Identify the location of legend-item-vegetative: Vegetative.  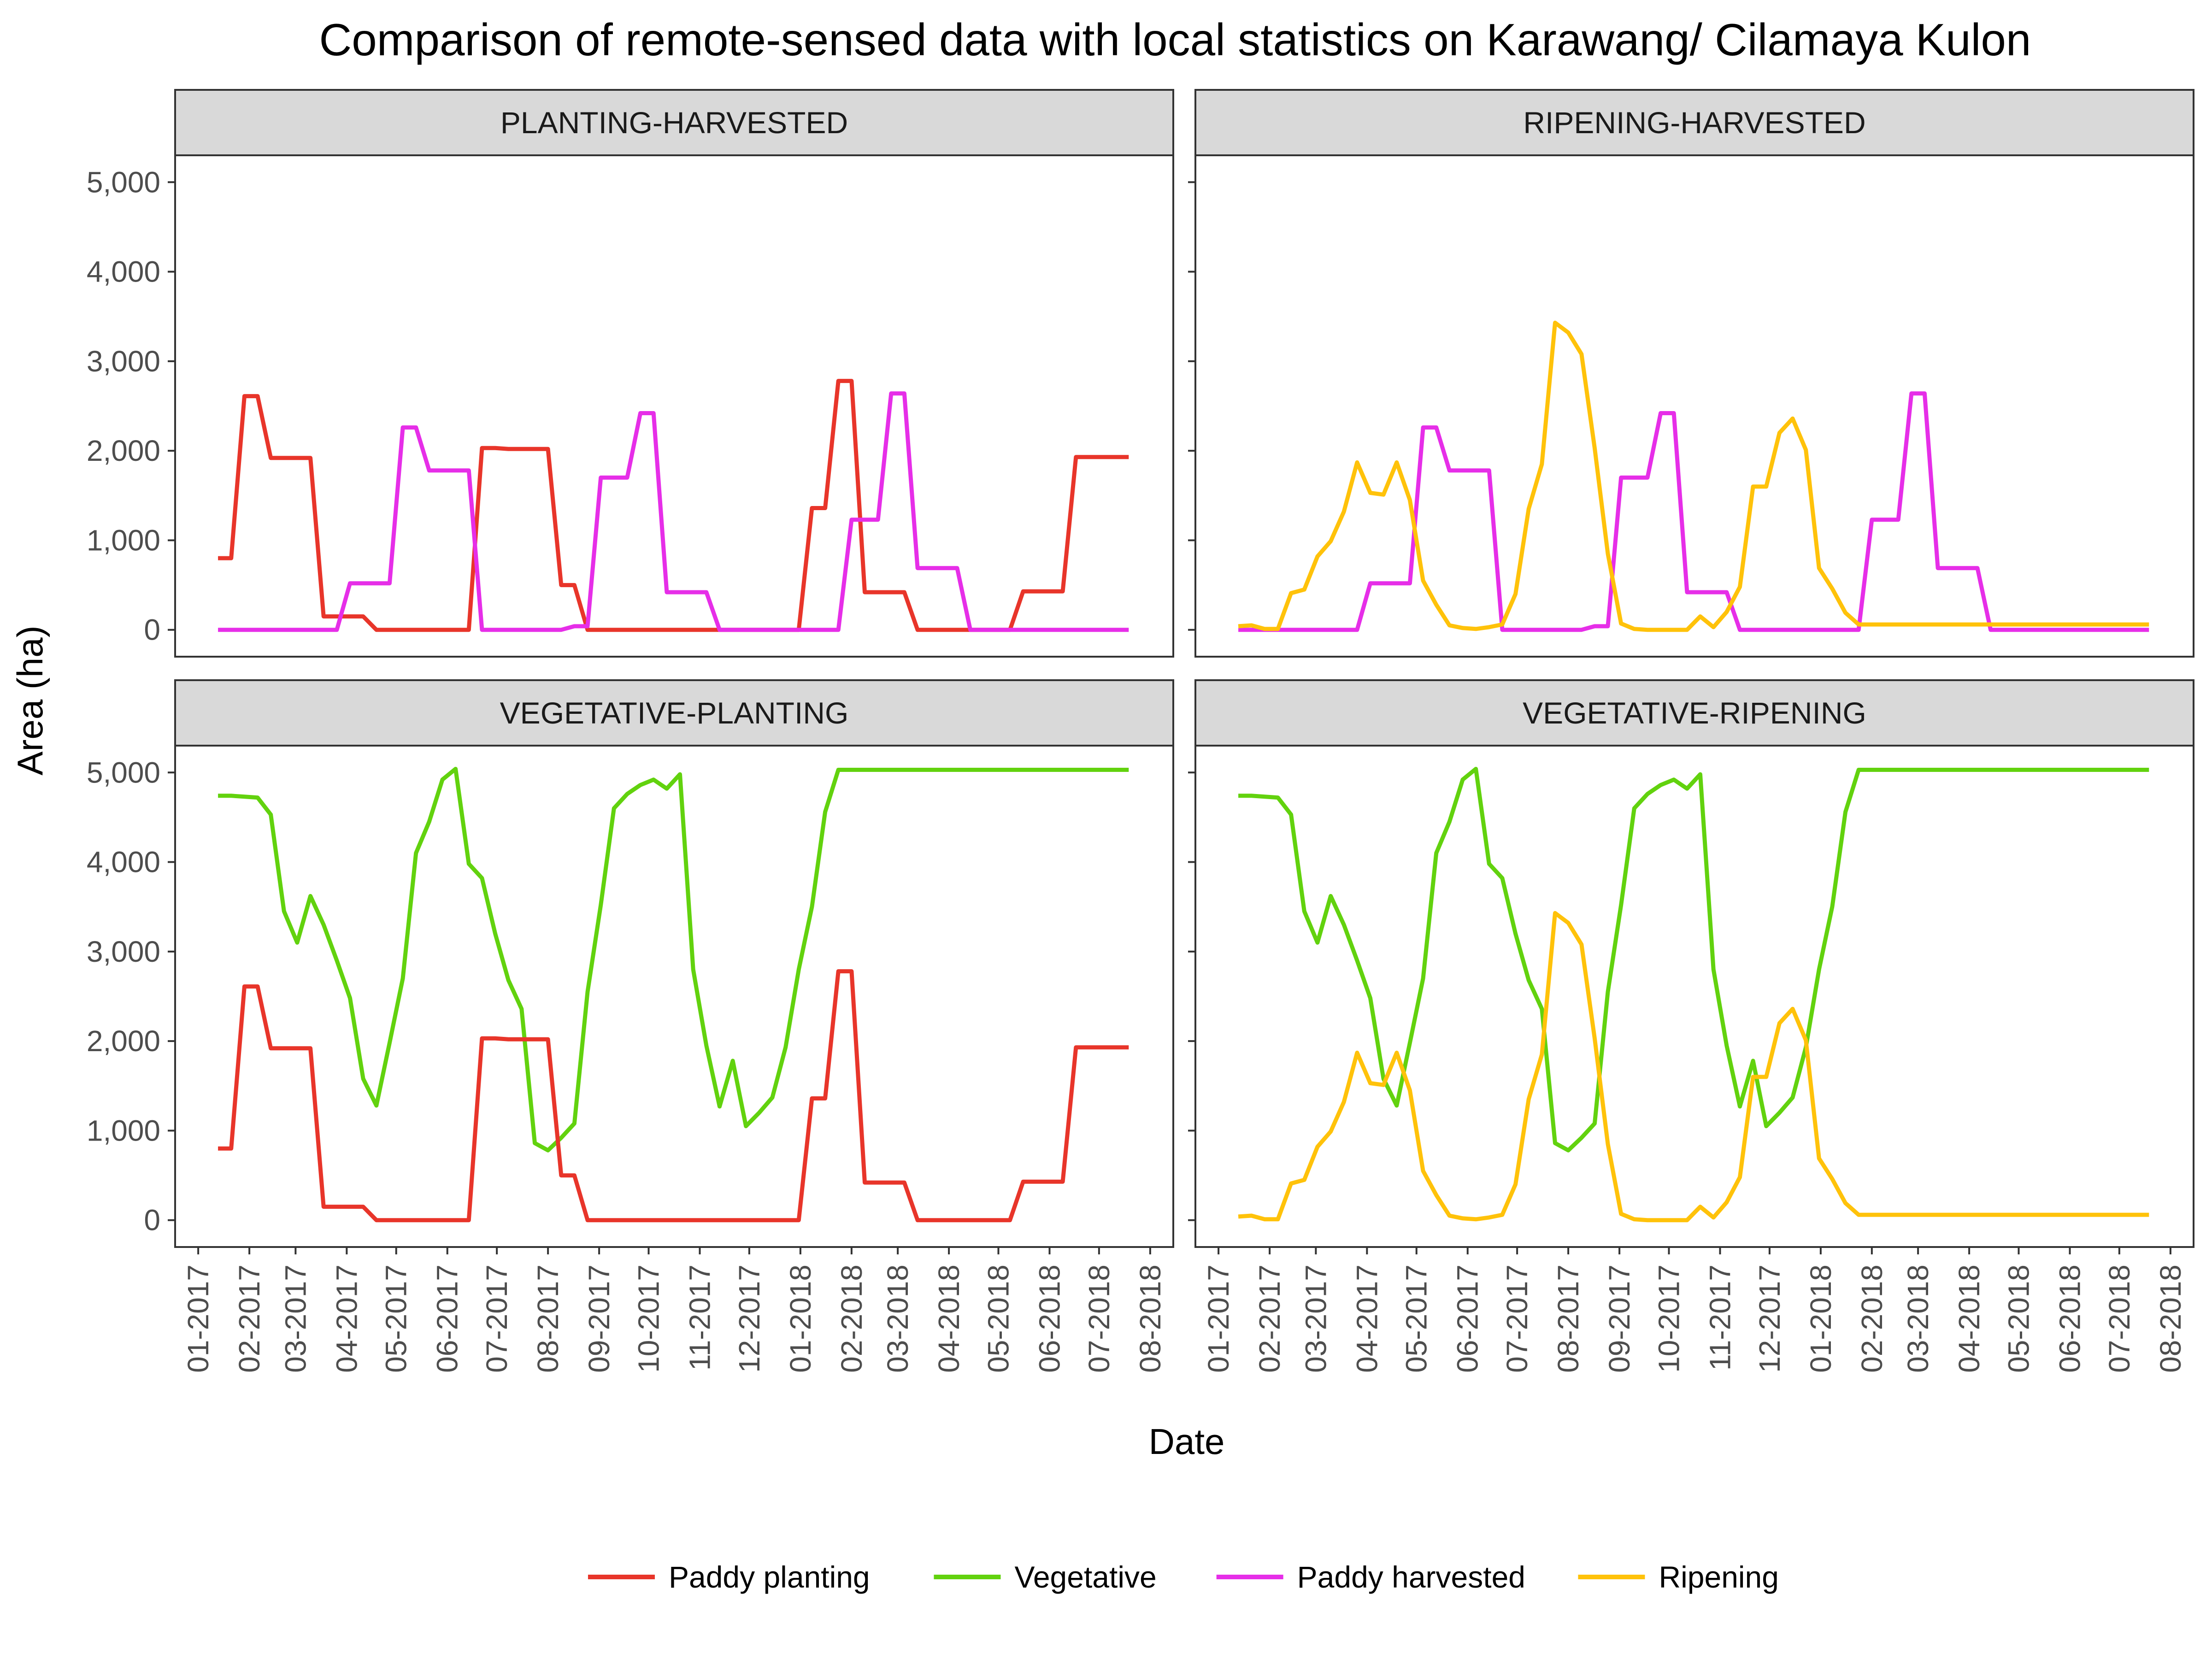
(1045, 1577).